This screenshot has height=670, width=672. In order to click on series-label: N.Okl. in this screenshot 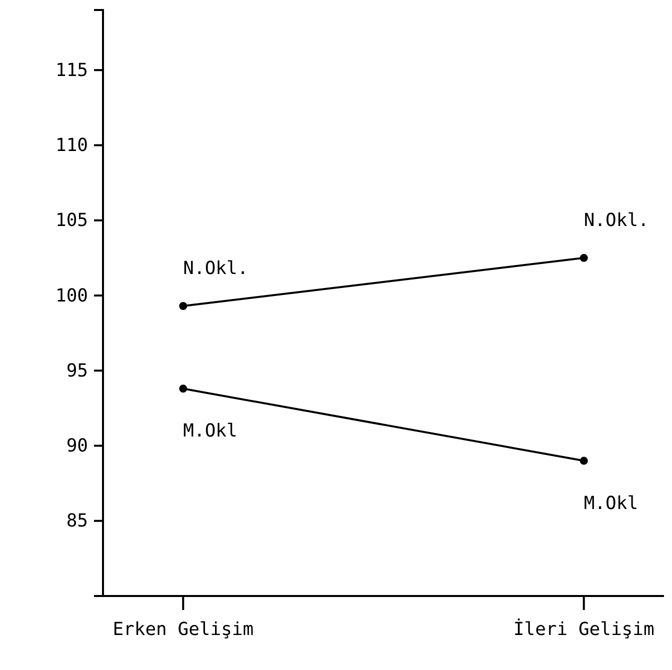, I will do `click(215, 269)`.